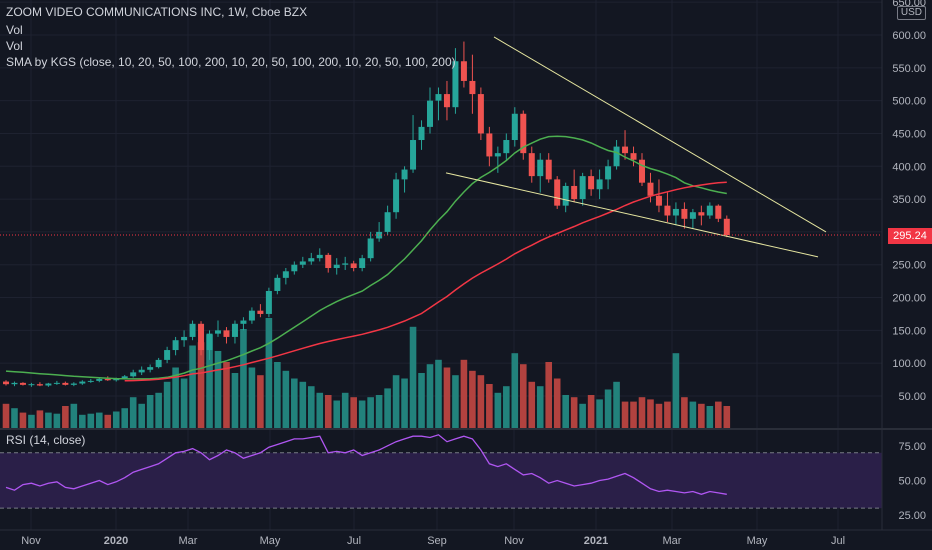  I want to click on price-tick-label: 50.00, so click(912, 397).